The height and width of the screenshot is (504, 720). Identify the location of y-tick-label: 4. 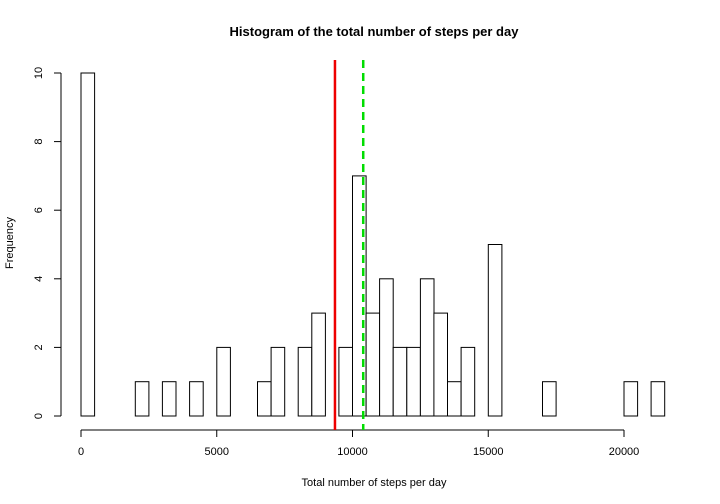
(39, 279).